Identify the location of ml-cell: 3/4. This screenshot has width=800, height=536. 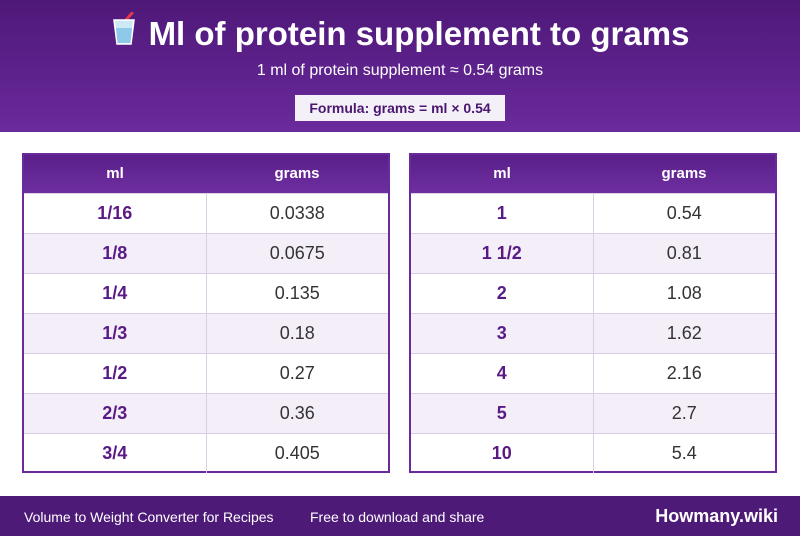
(115, 453).